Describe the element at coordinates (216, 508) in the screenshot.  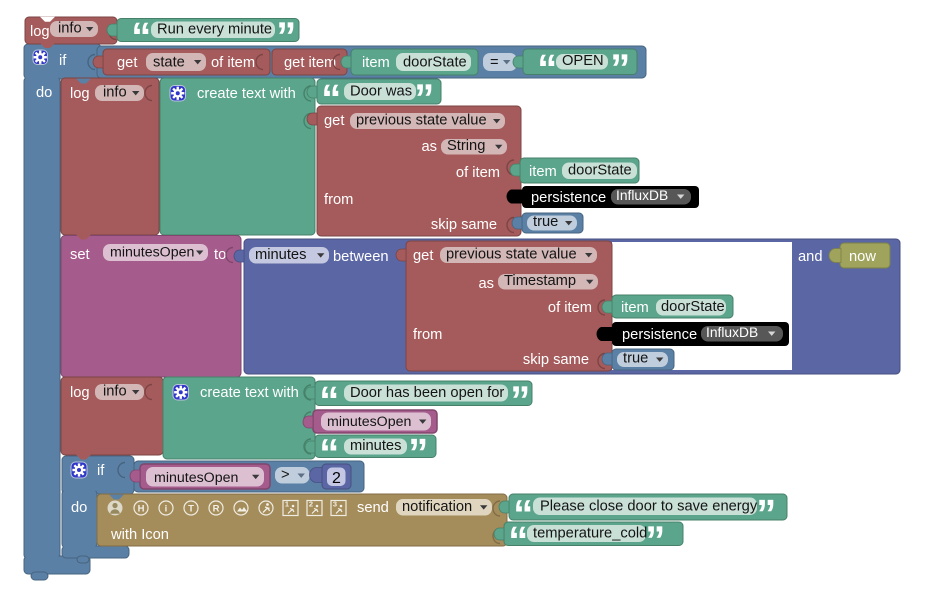
I see `svg-text: R` at that location.